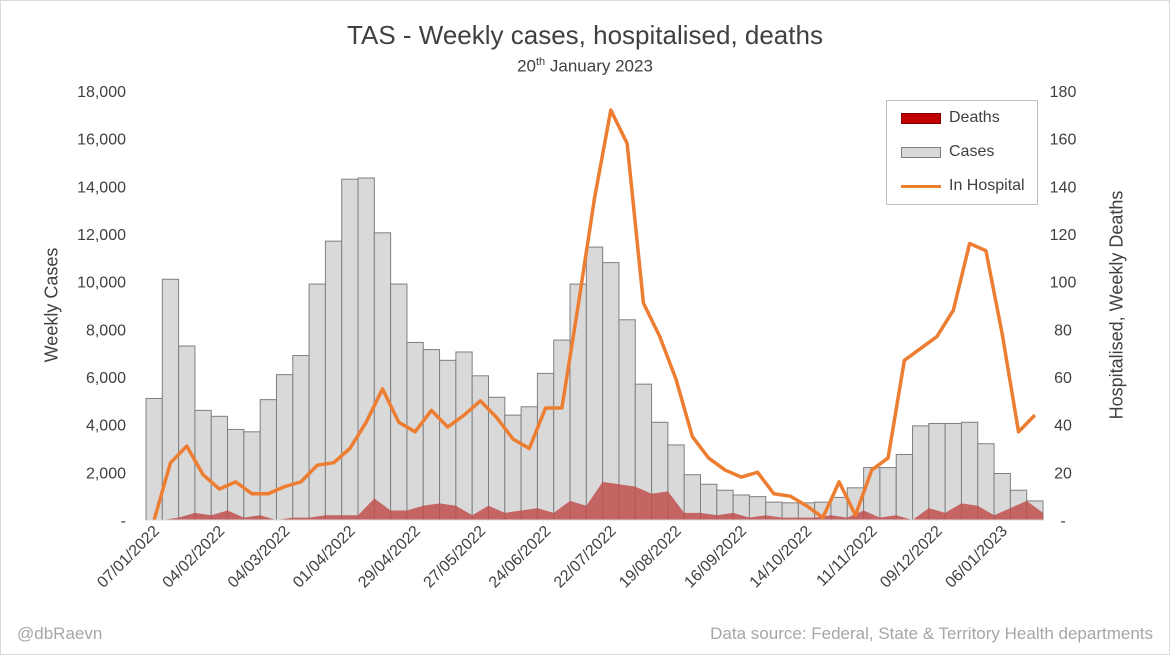 This screenshot has width=1170, height=655. Describe the element at coordinates (1063, 378) in the screenshot. I see `y-tick-label-right: 60` at that location.